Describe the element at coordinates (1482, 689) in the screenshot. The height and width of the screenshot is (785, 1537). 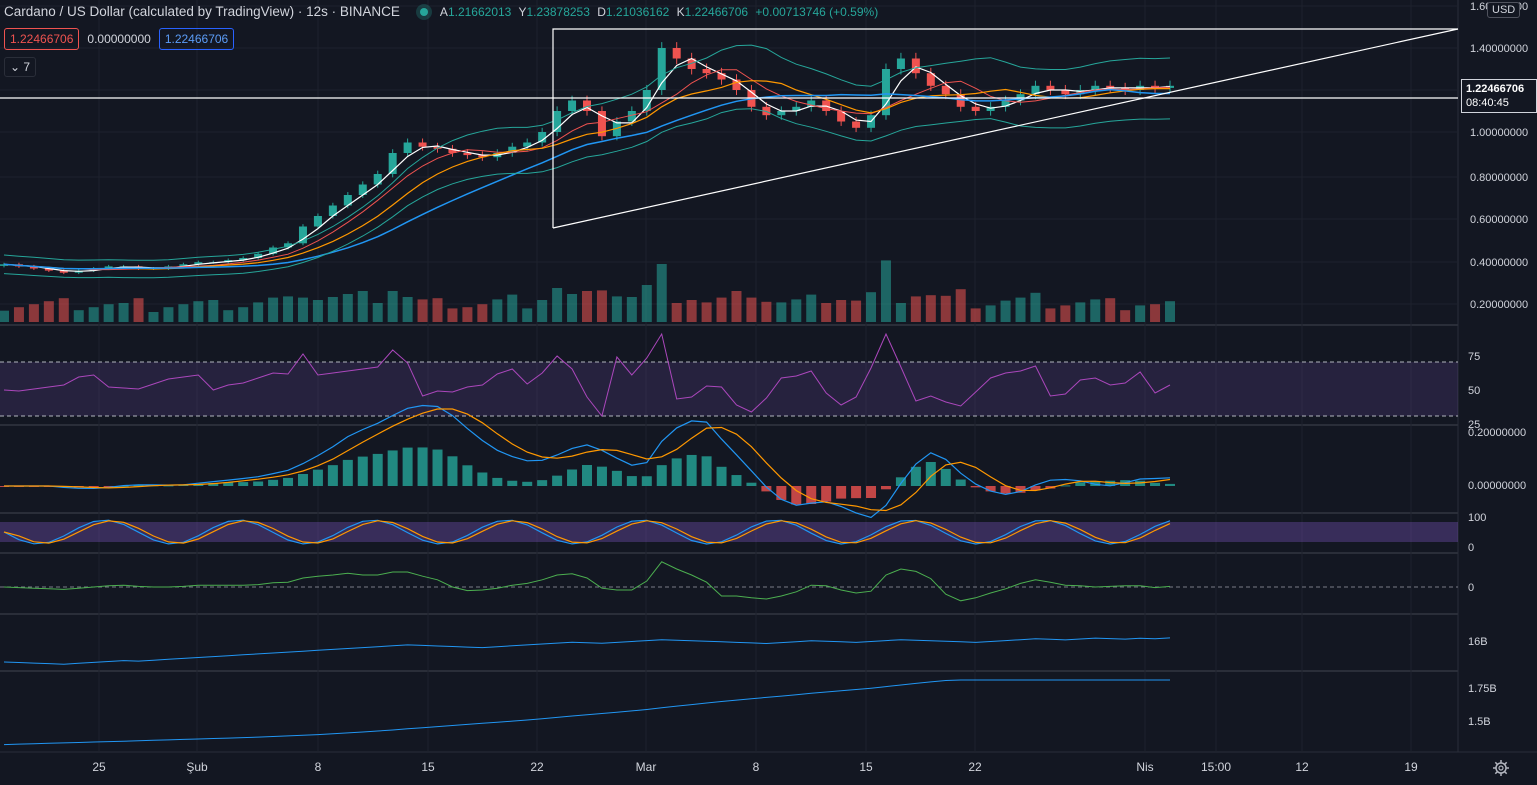
I see `volume-axis-label: 1.75B` at that location.